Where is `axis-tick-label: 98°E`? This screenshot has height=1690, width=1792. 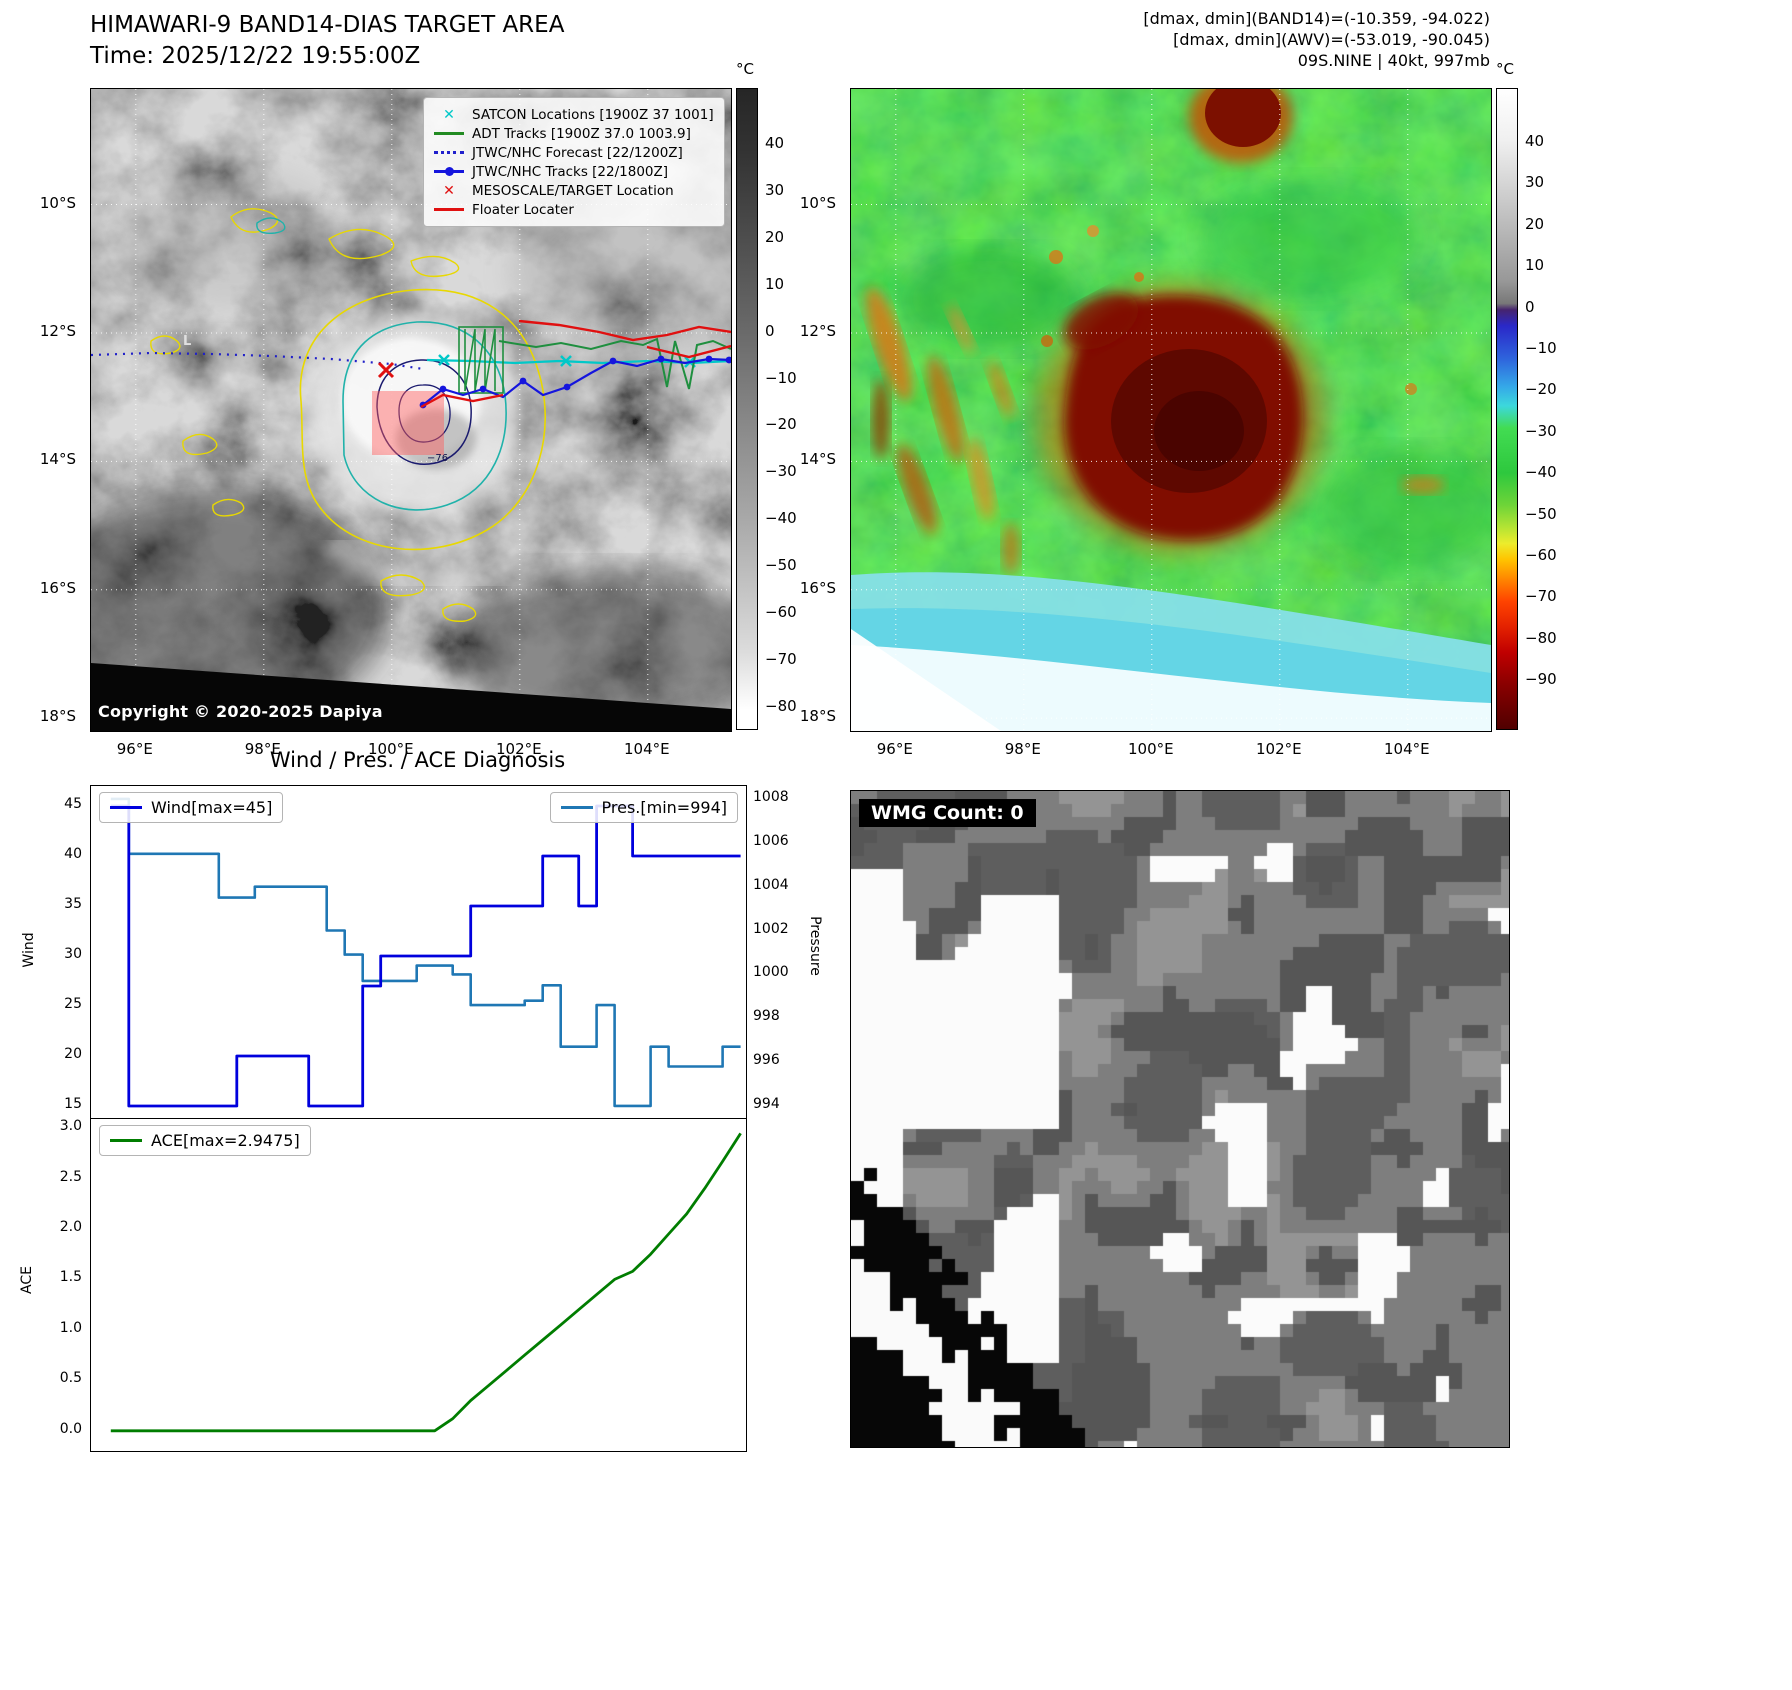 axis-tick-label: 98°E is located at coordinates (1022, 749).